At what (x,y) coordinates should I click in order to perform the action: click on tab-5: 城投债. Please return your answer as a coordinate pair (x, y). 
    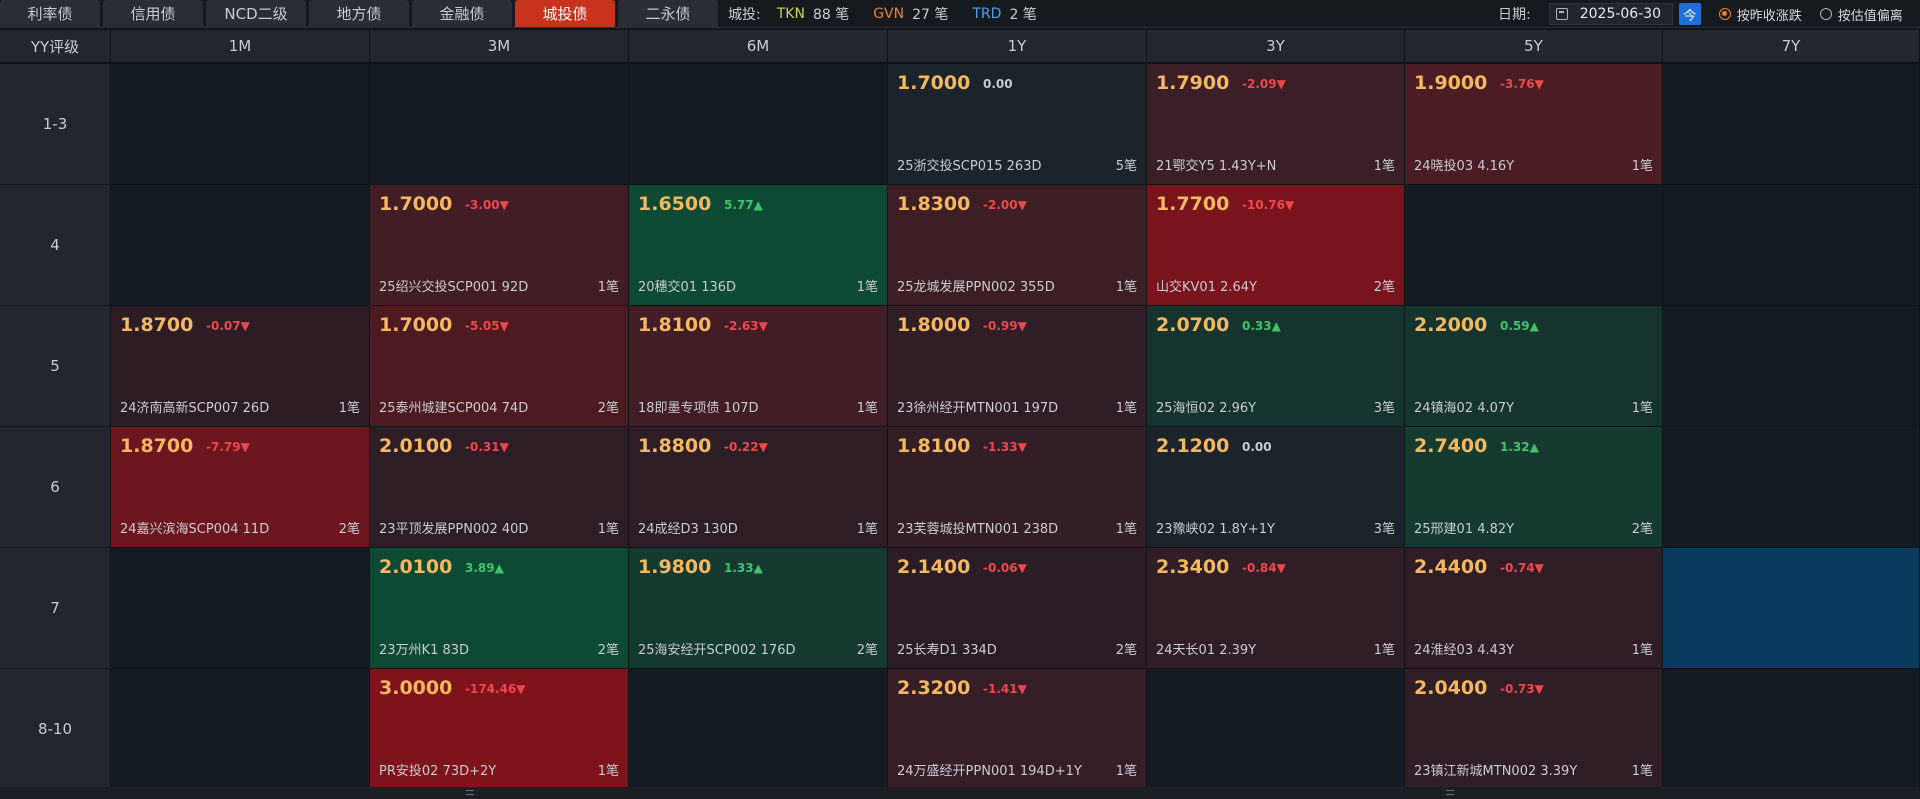
    Looking at the image, I should click on (565, 13).